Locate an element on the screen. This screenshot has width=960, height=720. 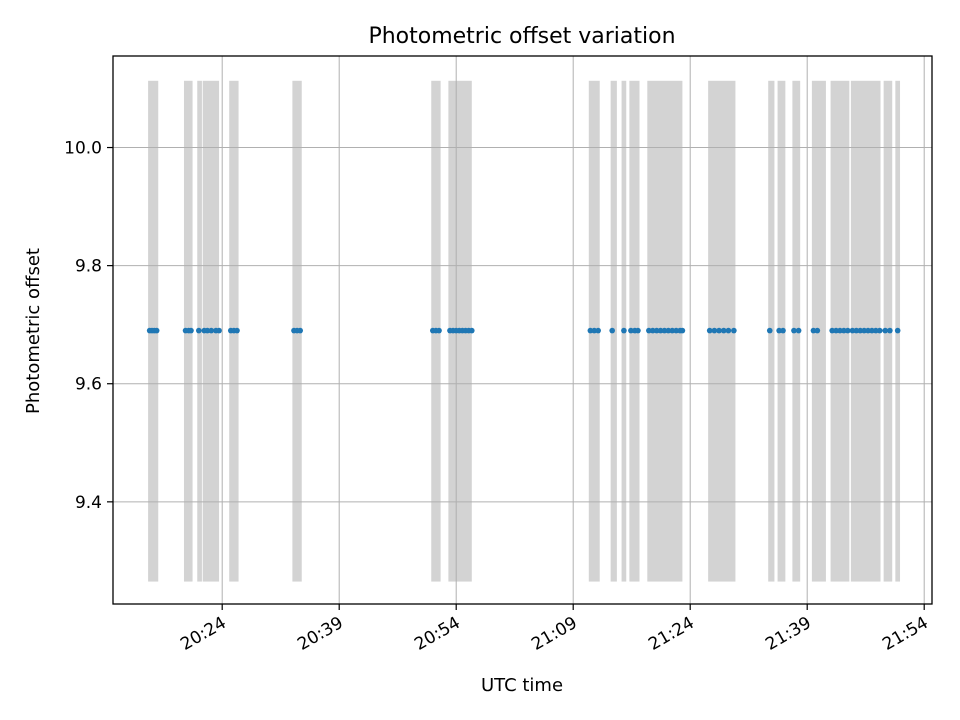
y-tick-label: 9.6 is located at coordinates (88, 385).